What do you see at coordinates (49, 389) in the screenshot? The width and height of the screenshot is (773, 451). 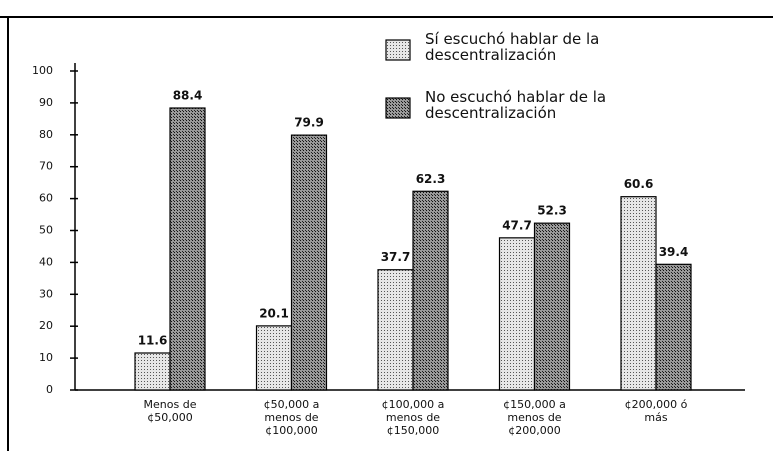 I see `y-tick-label: 0` at bounding box center [49, 389].